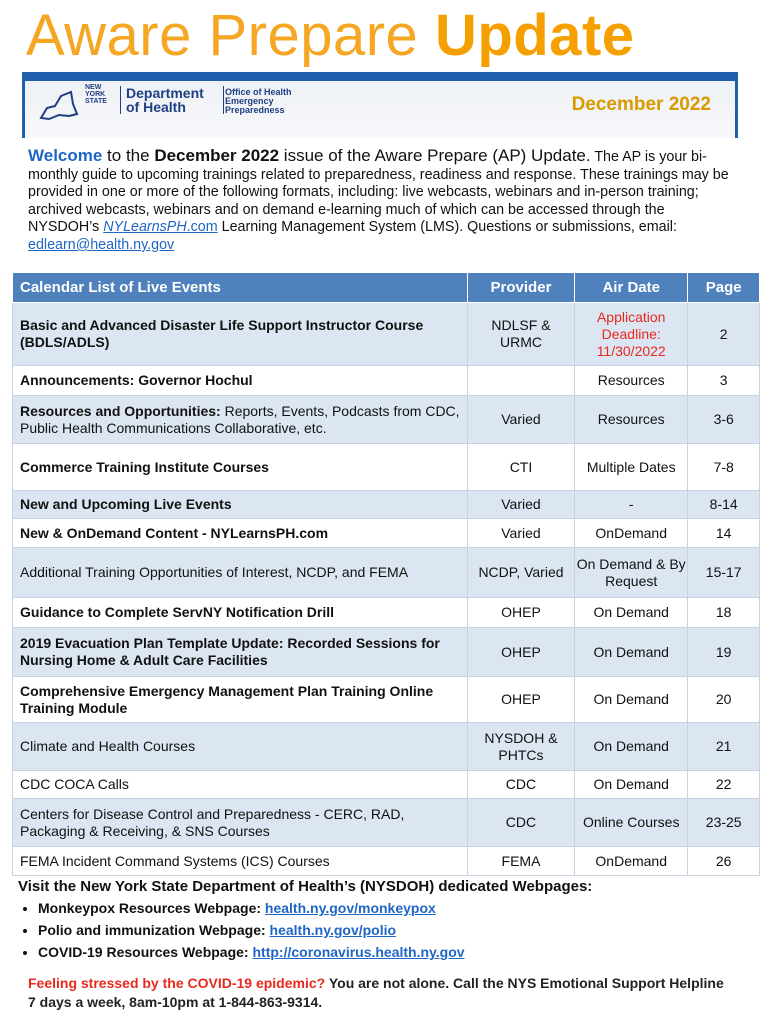 The width and height of the screenshot is (770, 1024). I want to click on page-number: 21, so click(723, 746).